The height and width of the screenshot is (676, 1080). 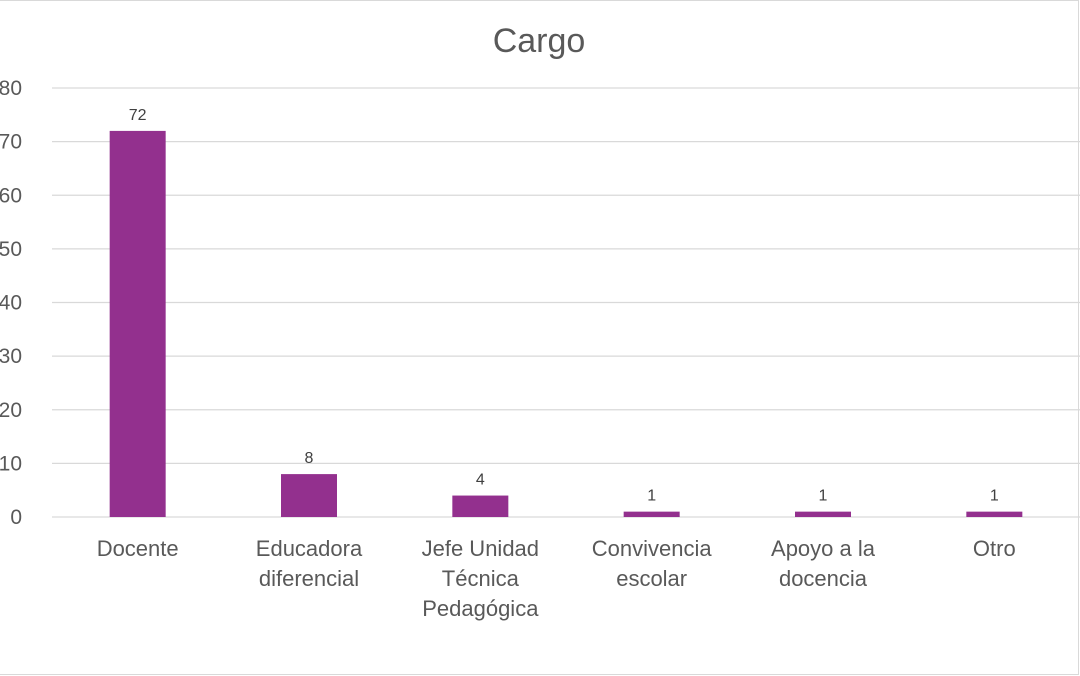 I want to click on x-category-label: Jefe Unidad Técnica Pedagógica, so click(x=481, y=578).